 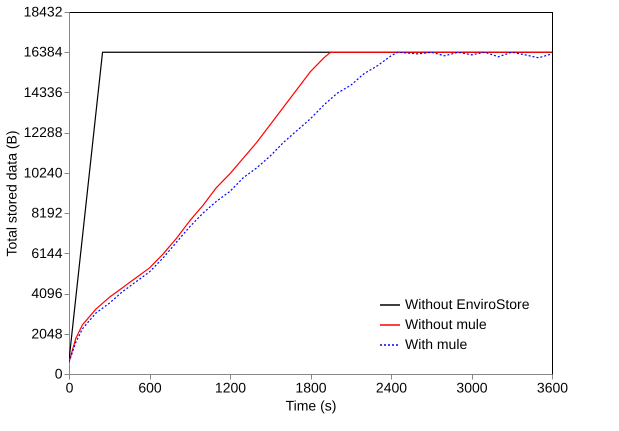 What do you see at coordinates (58, 374) in the screenshot?
I see `y-tick-label: 0` at bounding box center [58, 374].